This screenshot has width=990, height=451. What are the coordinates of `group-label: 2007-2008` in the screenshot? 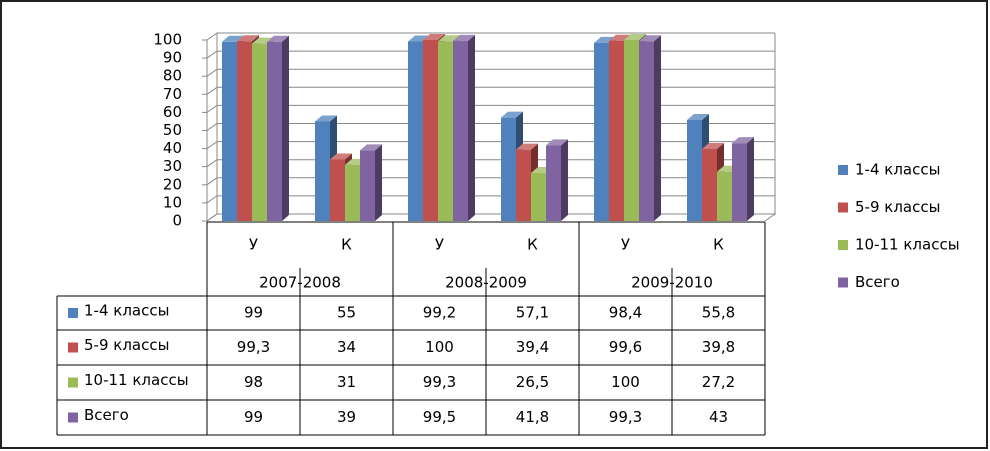 It's located at (300, 283).